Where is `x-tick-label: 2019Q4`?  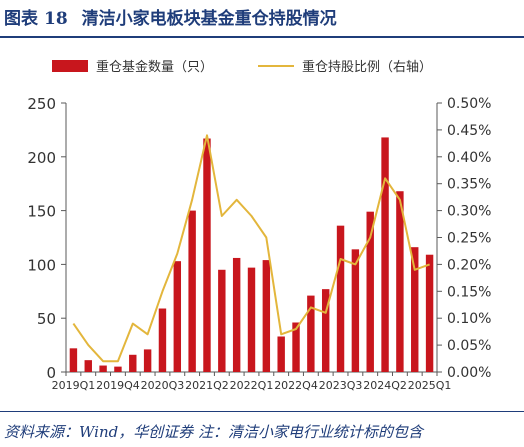
x-tick-label: 2019Q4 is located at coordinates (118, 385).